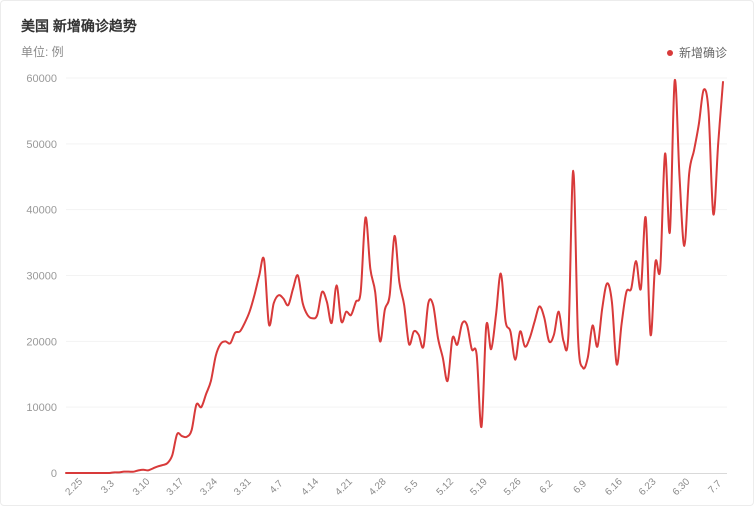 The width and height of the screenshot is (754, 506). I want to click on y-tick-label: 20000, so click(41, 342).